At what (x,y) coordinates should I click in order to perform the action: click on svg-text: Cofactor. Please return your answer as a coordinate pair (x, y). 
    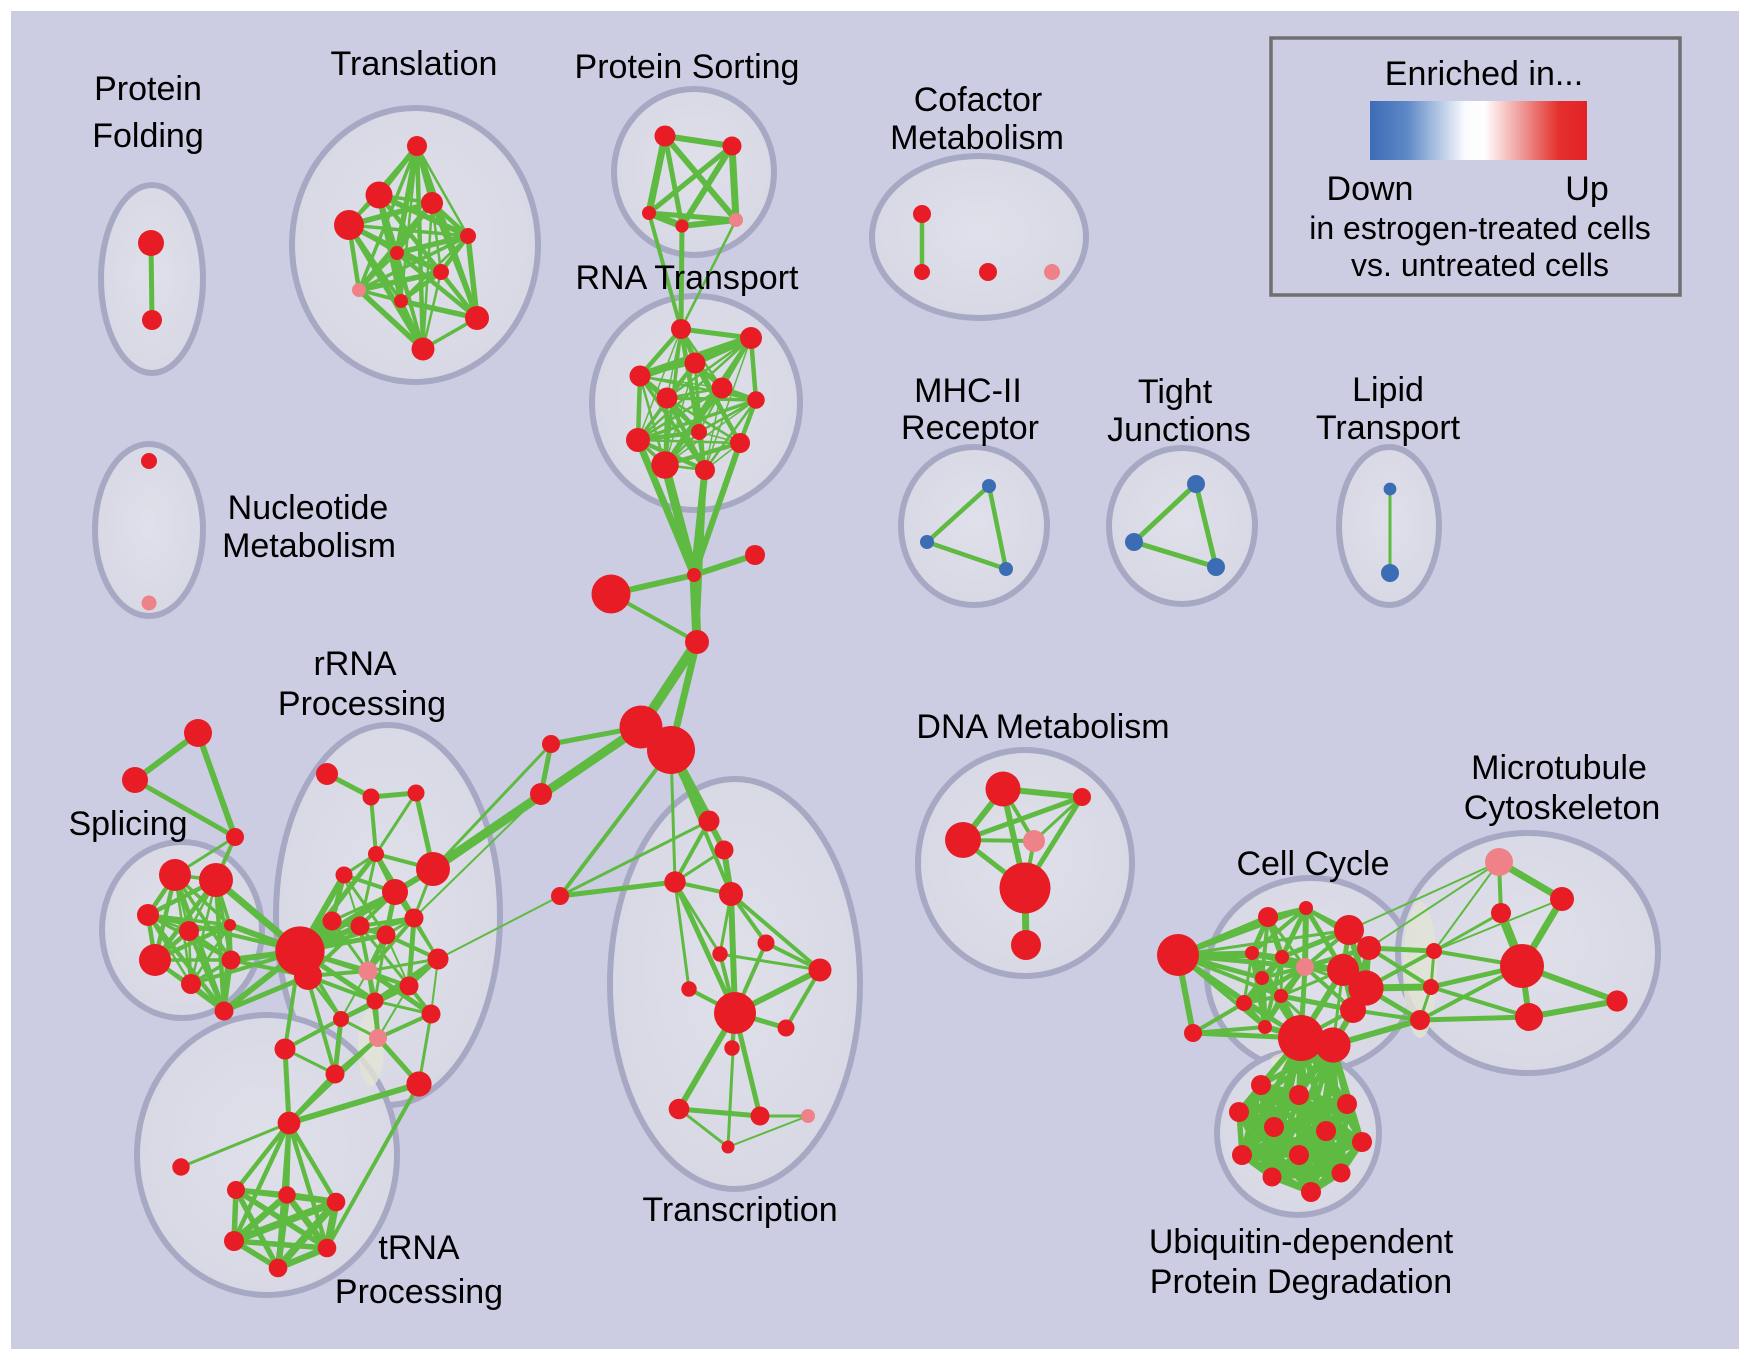
    Looking at the image, I should click on (978, 100).